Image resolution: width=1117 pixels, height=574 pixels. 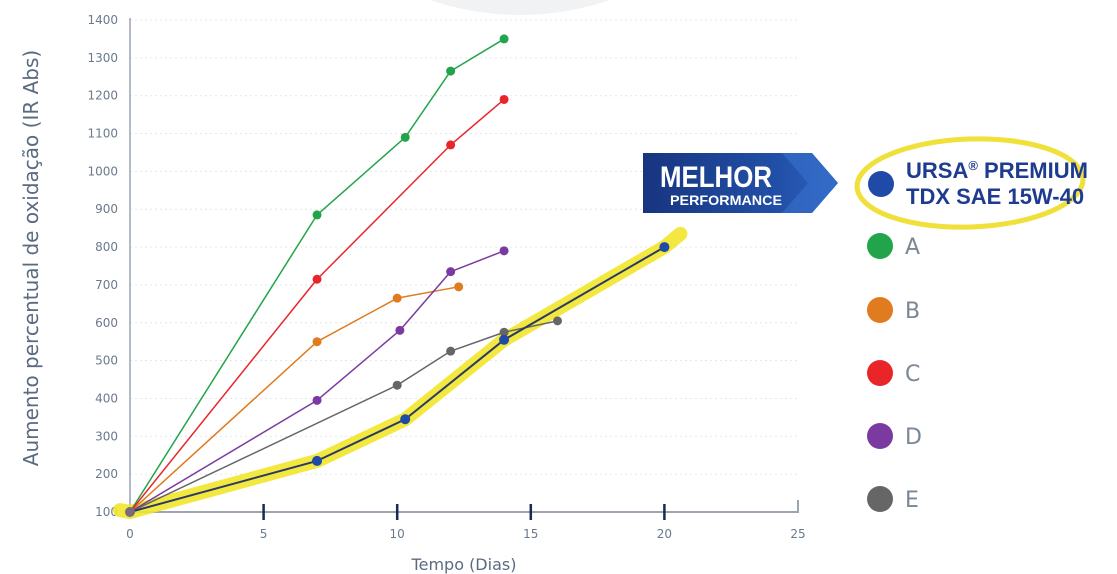 I want to click on legend-marker-ursa, so click(x=881, y=184).